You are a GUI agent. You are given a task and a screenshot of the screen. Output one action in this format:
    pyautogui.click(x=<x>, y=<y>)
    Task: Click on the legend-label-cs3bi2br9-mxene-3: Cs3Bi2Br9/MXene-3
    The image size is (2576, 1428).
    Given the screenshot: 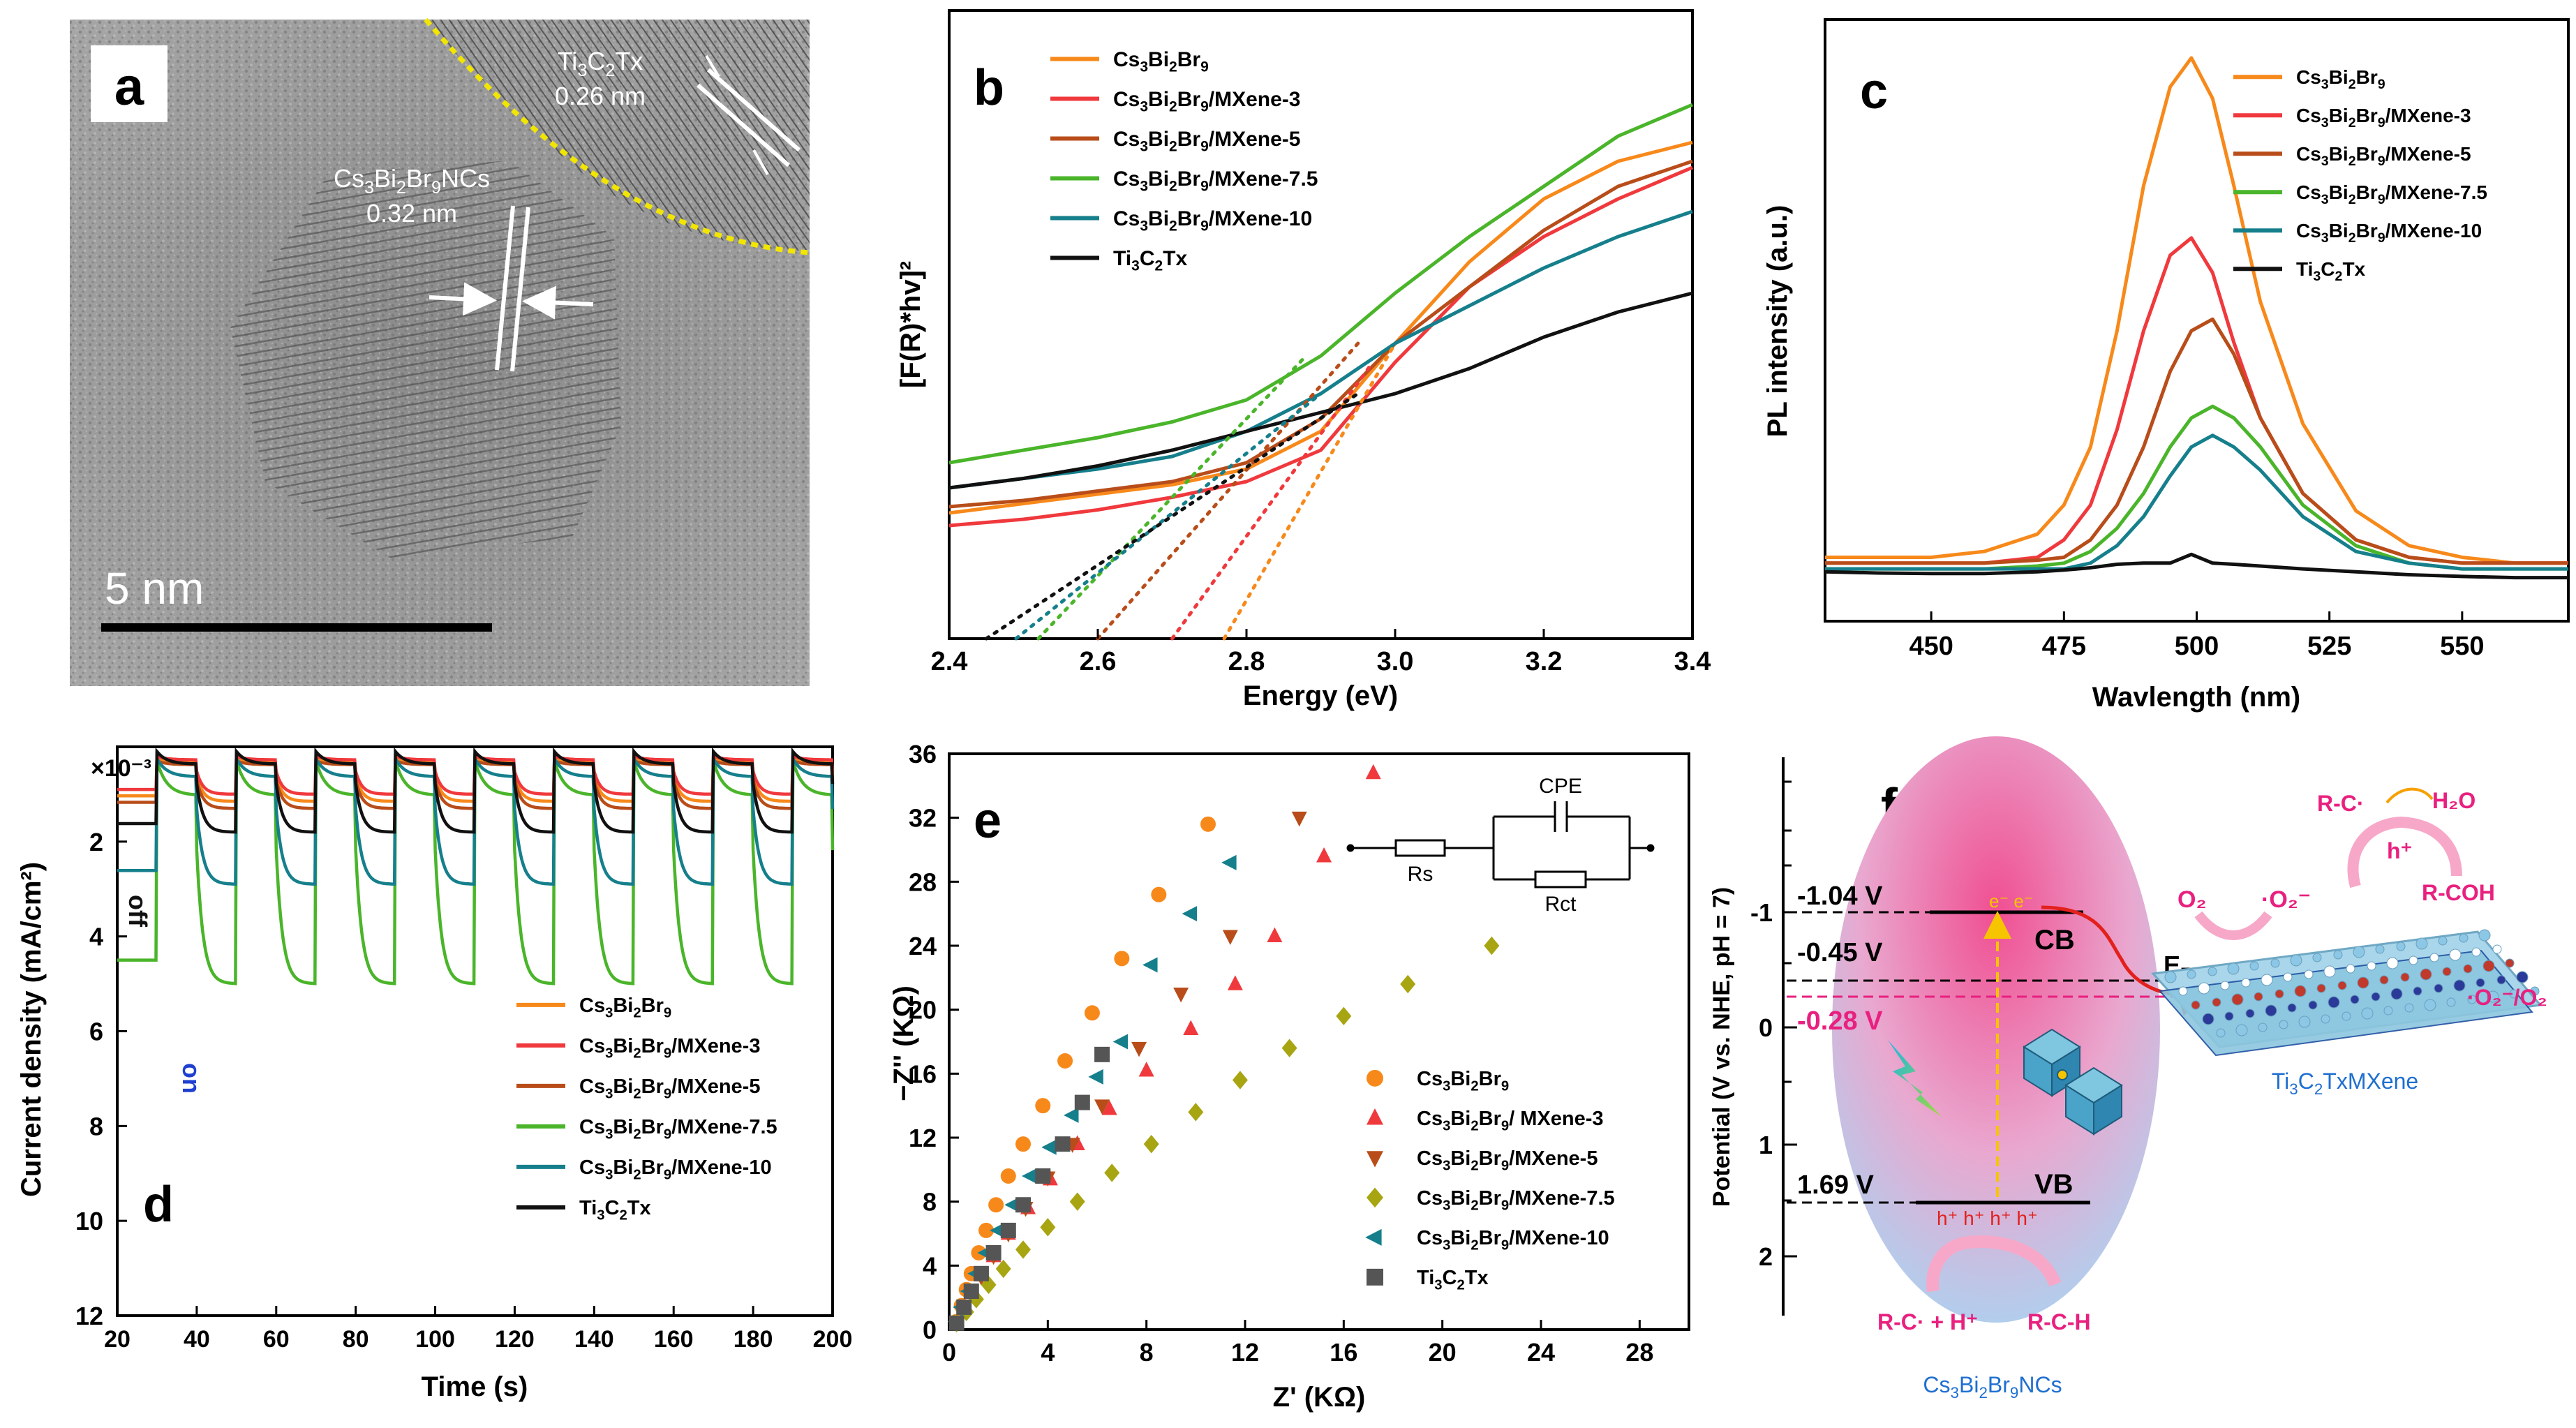 What is the action you would take?
    pyautogui.click(x=2383, y=118)
    